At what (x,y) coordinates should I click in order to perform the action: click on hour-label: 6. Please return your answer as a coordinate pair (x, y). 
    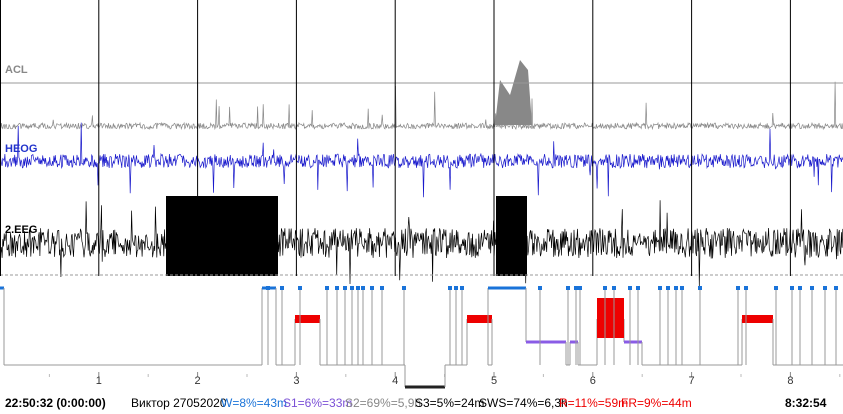
    Looking at the image, I should click on (593, 381).